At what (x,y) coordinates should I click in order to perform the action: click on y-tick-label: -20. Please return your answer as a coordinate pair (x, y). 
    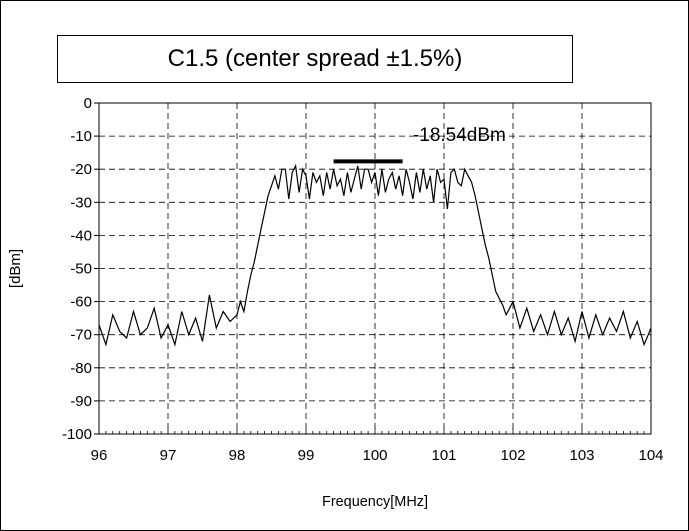
    Looking at the image, I should click on (81, 169).